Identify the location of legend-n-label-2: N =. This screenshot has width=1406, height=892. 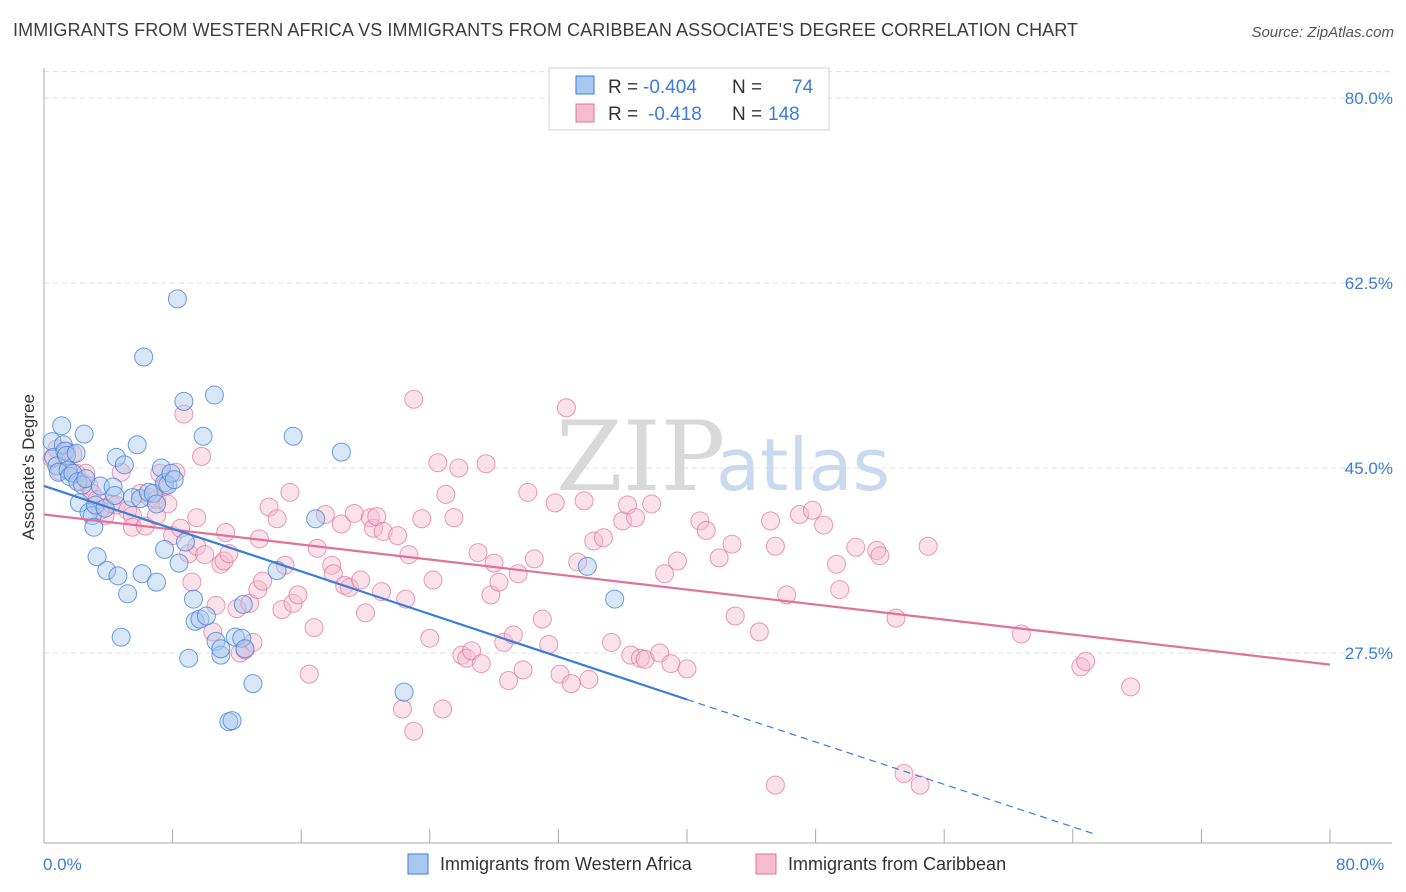
(747, 114).